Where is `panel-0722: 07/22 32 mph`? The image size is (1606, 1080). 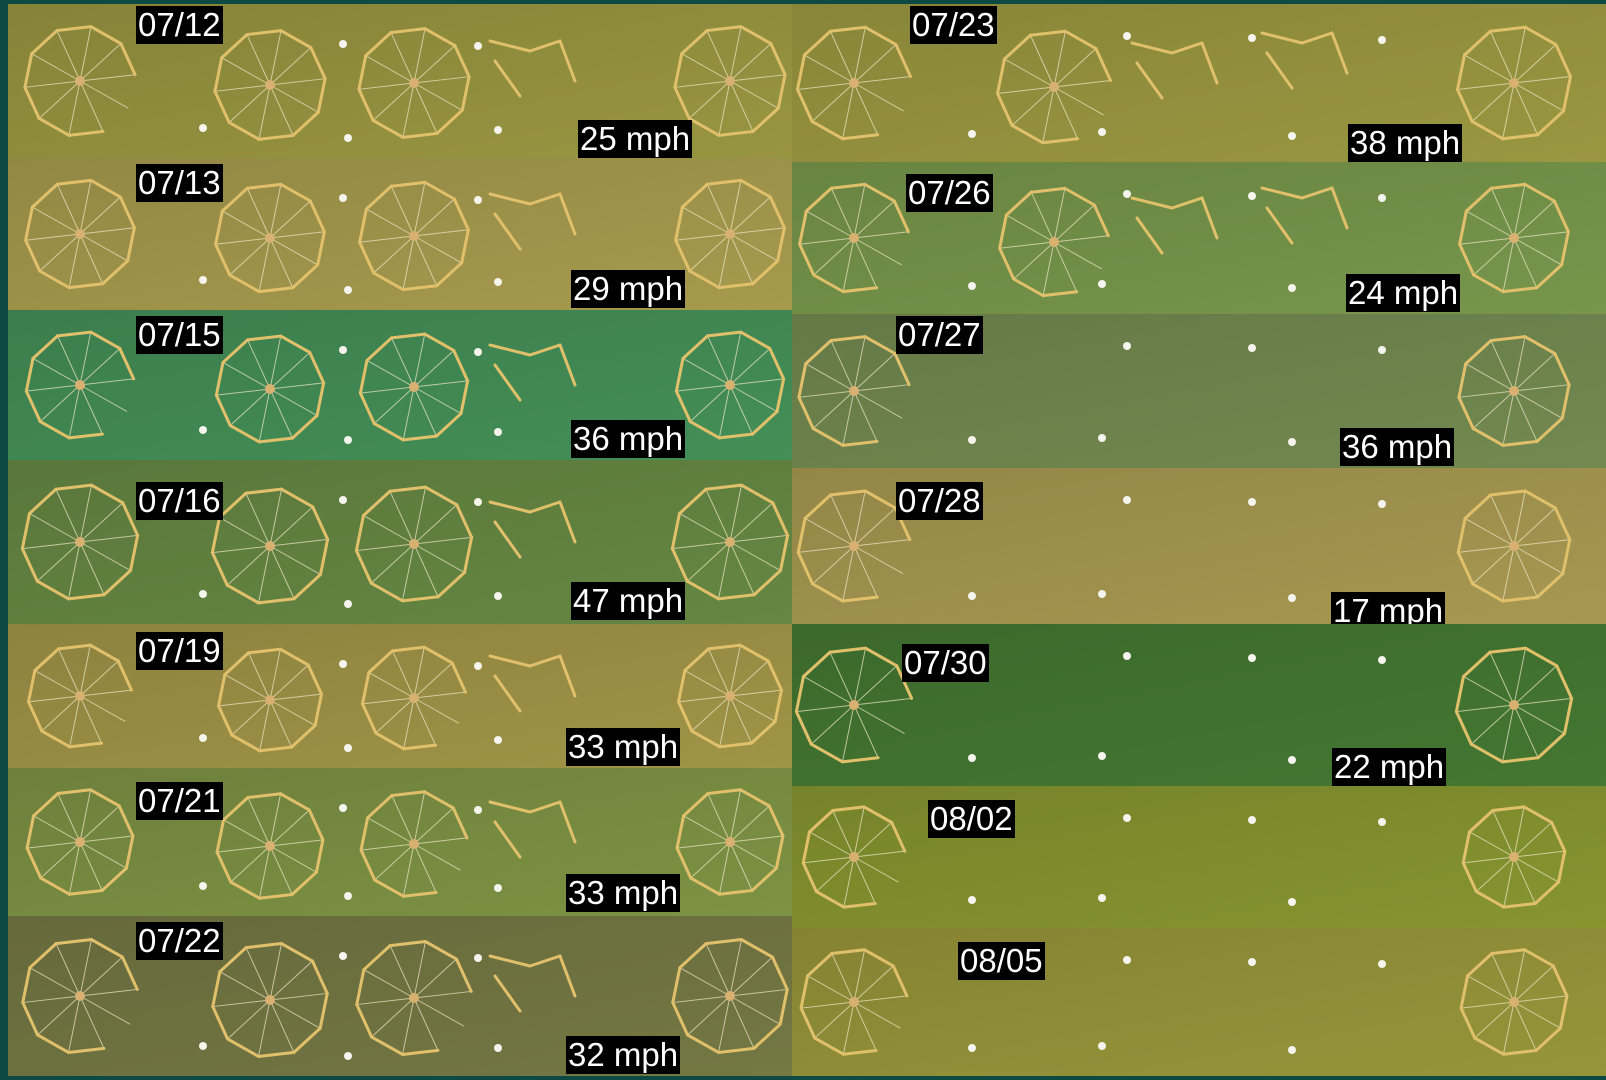 panel-0722: 07/22 32 mph is located at coordinates (400, 996).